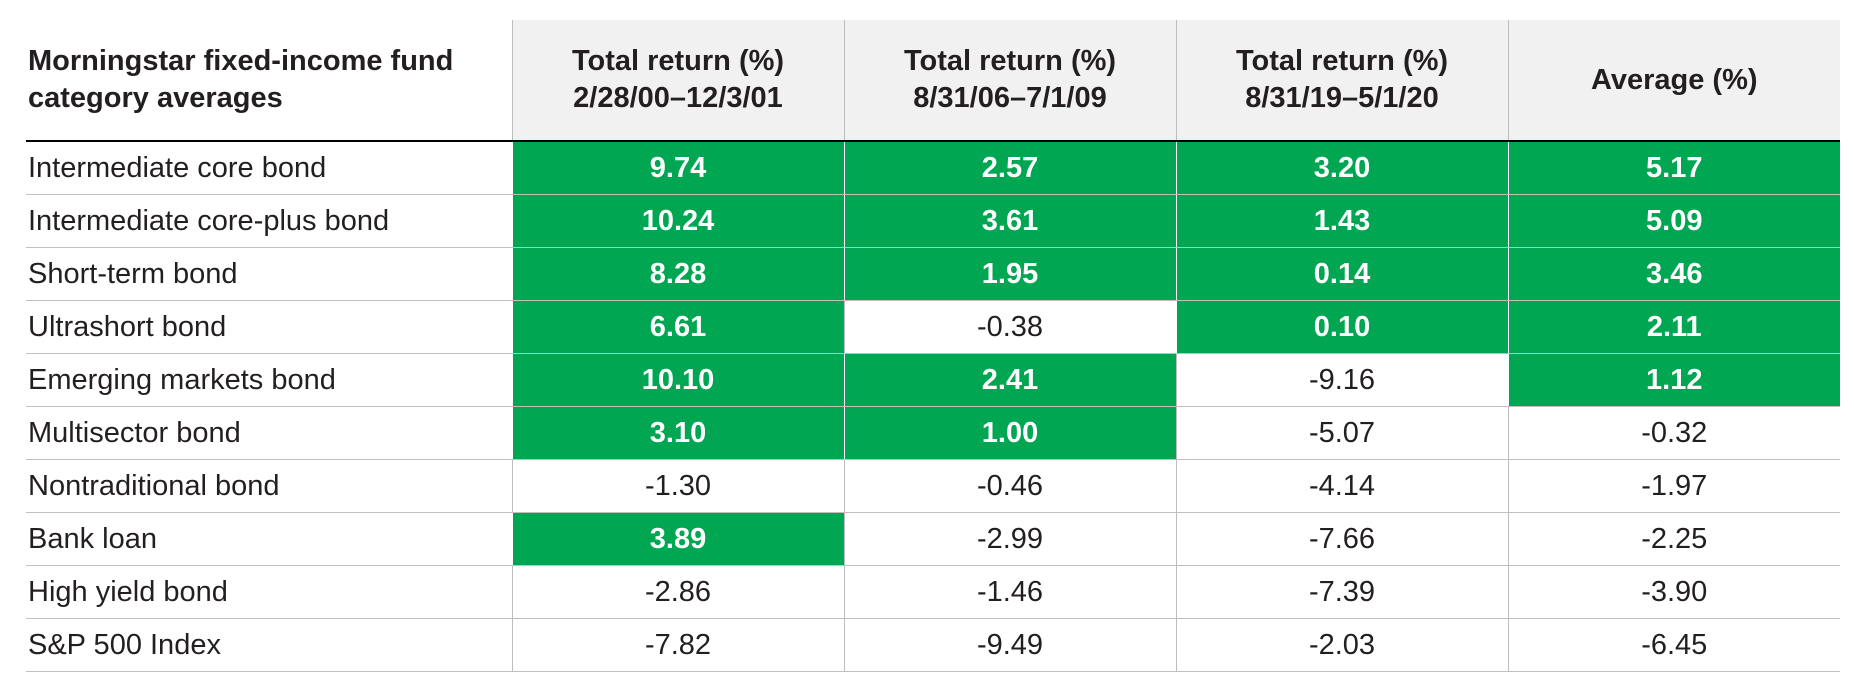  I want to click on value-cell: -0.46, so click(1009, 486).